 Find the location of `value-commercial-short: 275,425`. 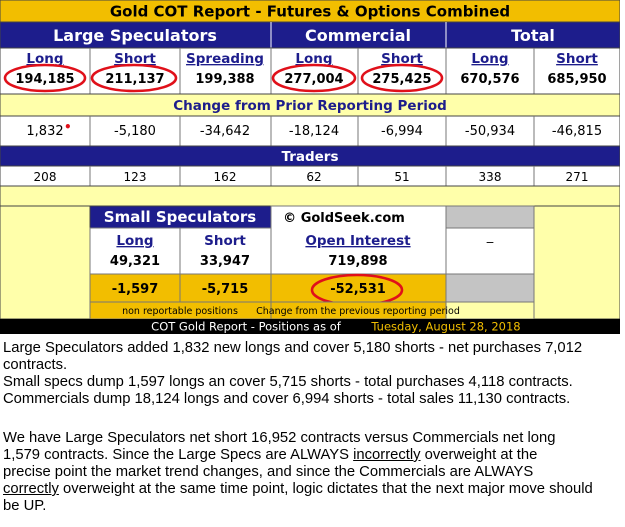

value-commercial-short: 275,425 is located at coordinates (401, 79).